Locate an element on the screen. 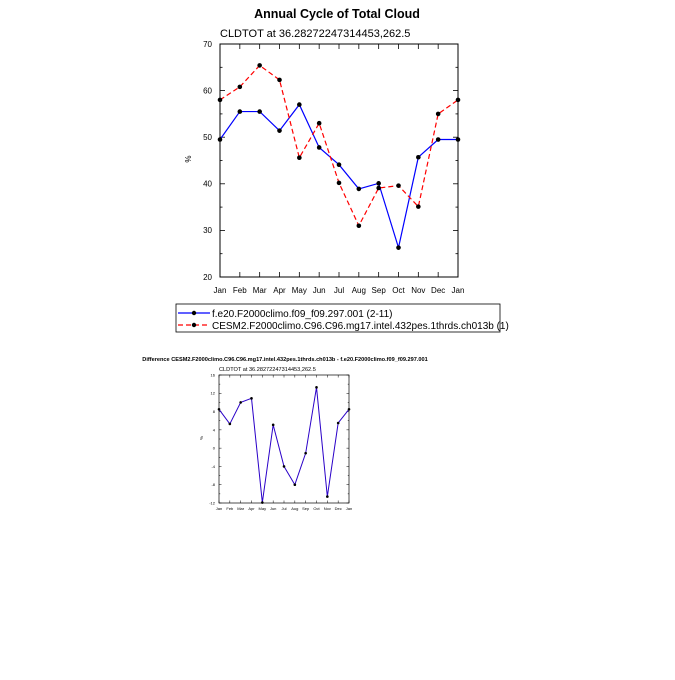 The image size is (675, 680). main-chart-y-tick-label: 40 is located at coordinates (207, 184).